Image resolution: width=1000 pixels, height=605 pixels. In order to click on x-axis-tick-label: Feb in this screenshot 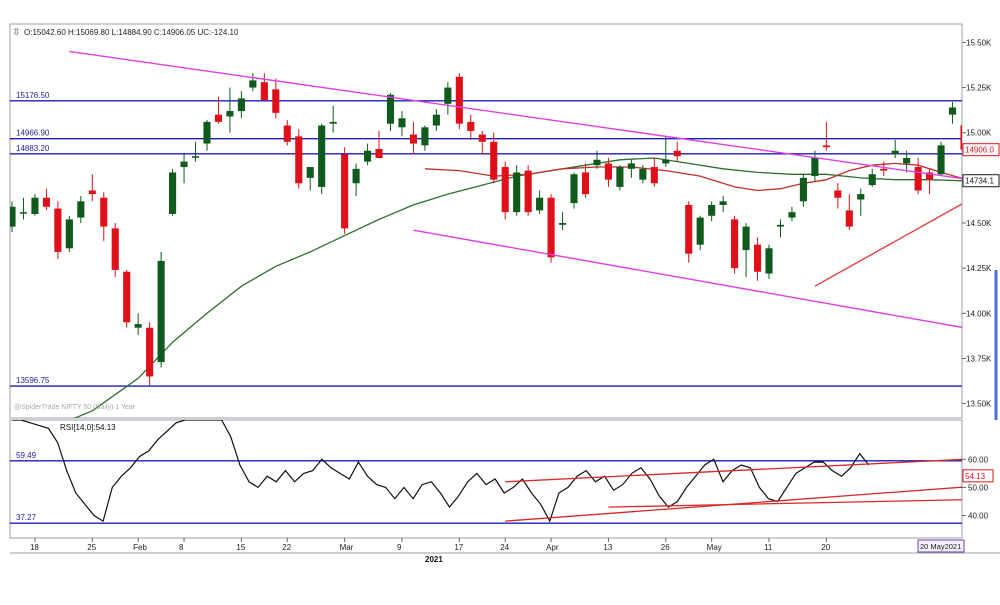, I will do `click(140, 547)`.